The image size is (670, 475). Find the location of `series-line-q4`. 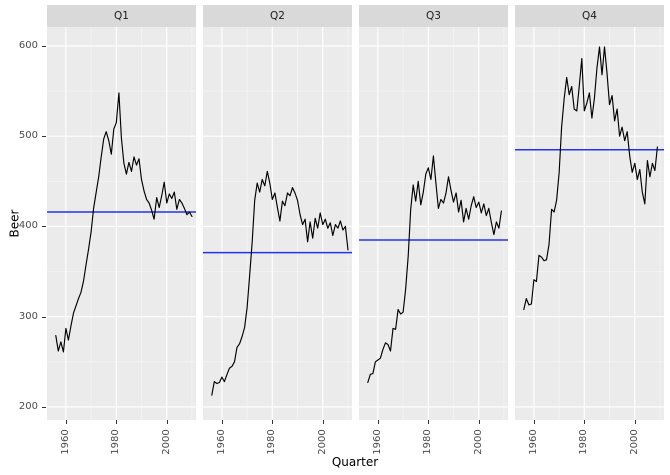

series-line-q4 is located at coordinates (590, 178).